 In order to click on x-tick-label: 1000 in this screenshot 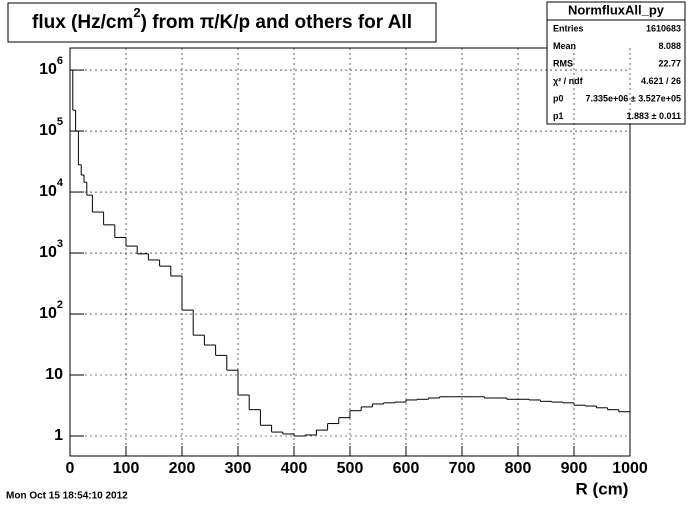, I will do `click(630, 468)`.